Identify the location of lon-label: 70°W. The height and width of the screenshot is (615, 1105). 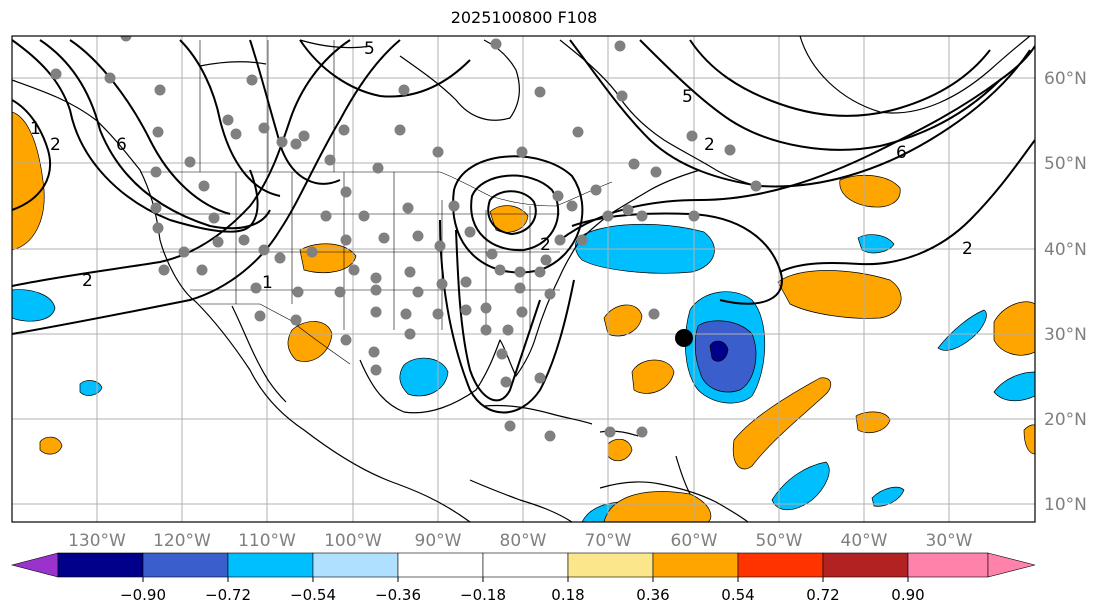
(608, 541).